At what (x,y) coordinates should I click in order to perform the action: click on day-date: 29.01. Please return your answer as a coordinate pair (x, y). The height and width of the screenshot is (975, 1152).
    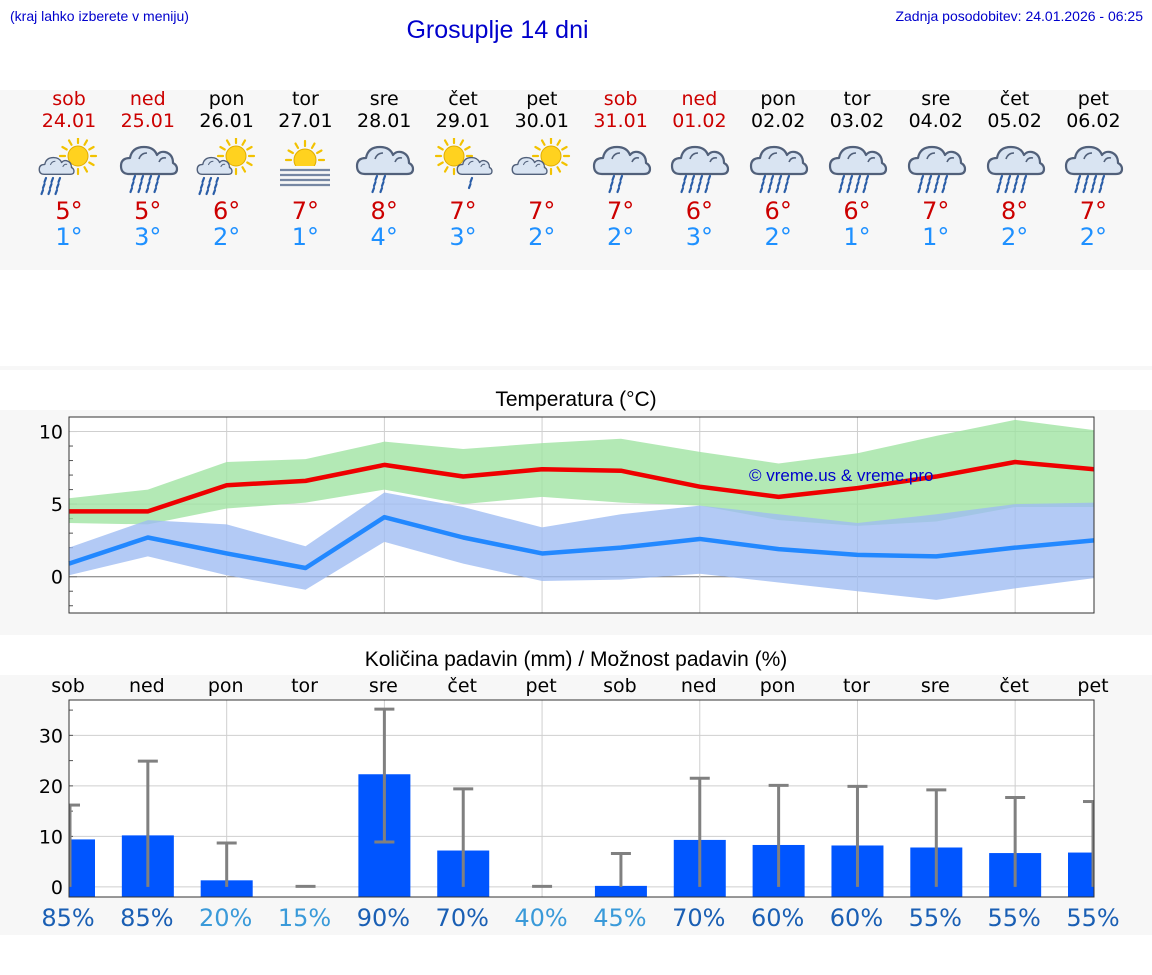
    Looking at the image, I should click on (463, 121).